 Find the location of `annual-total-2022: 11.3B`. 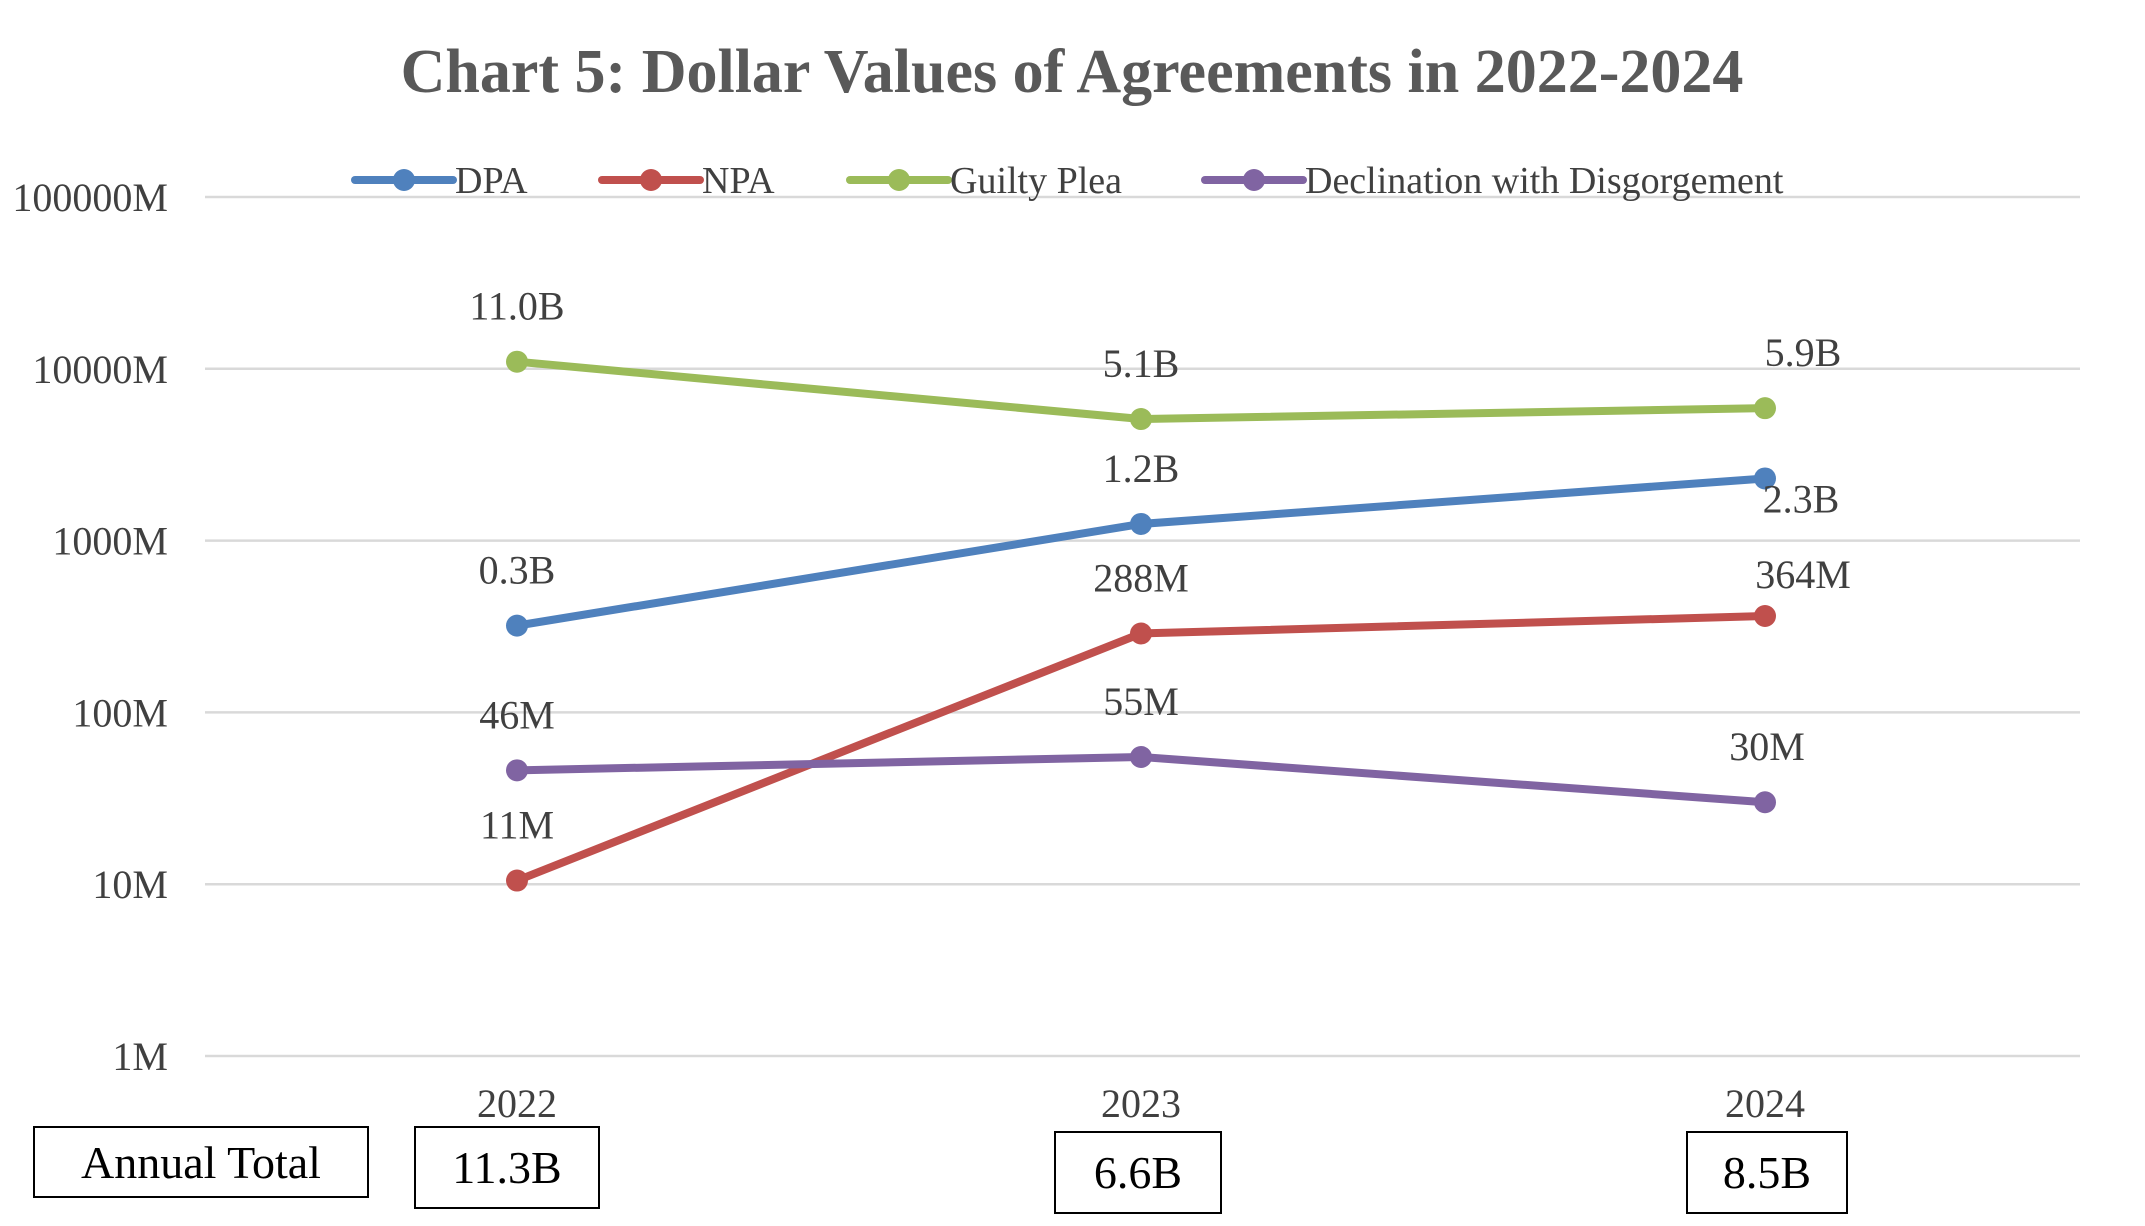

annual-total-2022: 11.3B is located at coordinates (507, 1167).